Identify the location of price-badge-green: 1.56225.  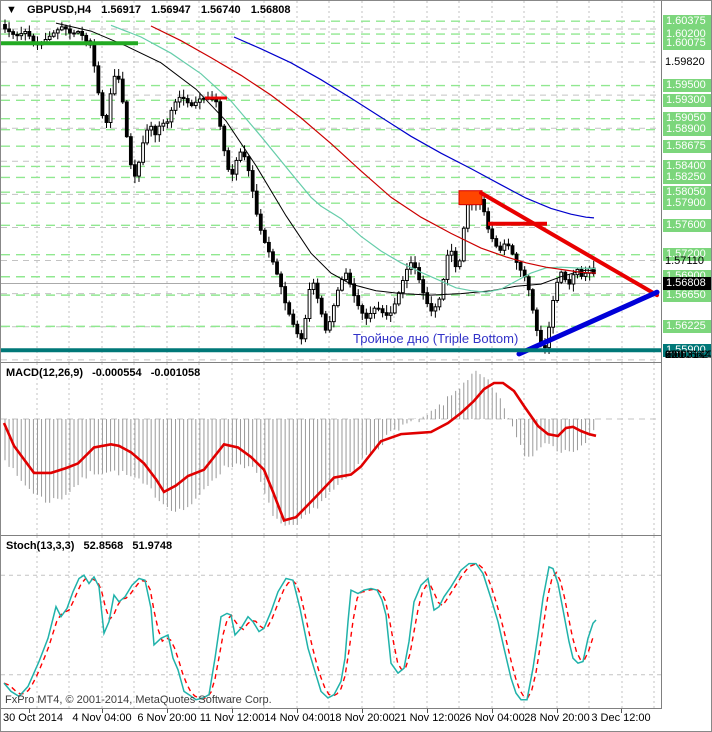
(687, 326).